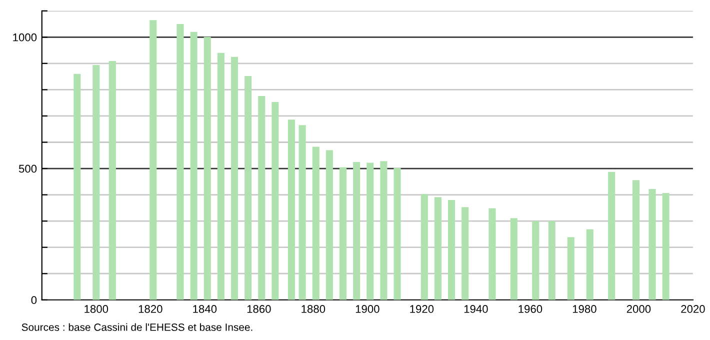  What do you see at coordinates (25, 37) in the screenshot?
I see `y-tick-label: 1000` at bounding box center [25, 37].